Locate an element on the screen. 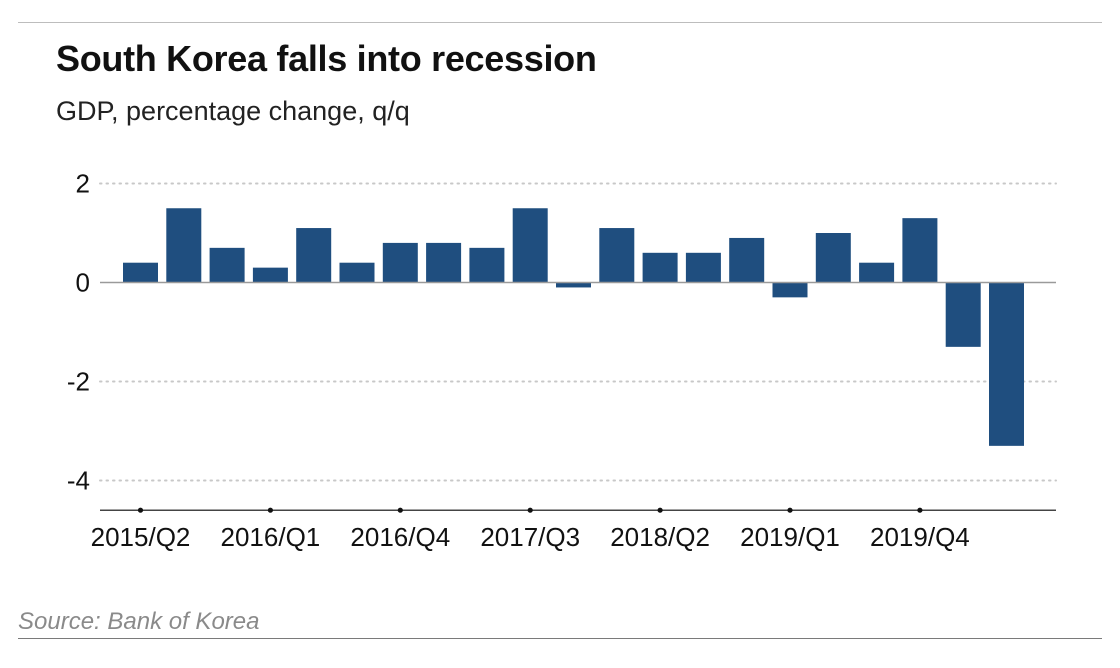 The image size is (1120, 668). y-tick-label: 0 is located at coordinates (83, 283).